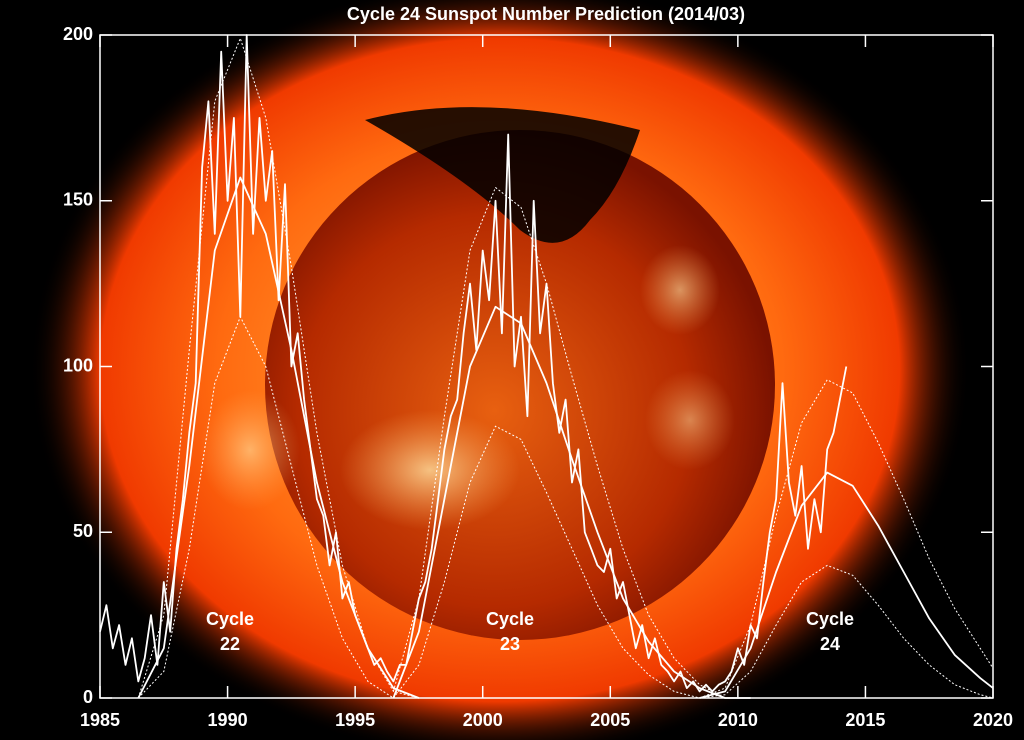  I want to click on cycle-label: Cycle 22, so click(230, 631).